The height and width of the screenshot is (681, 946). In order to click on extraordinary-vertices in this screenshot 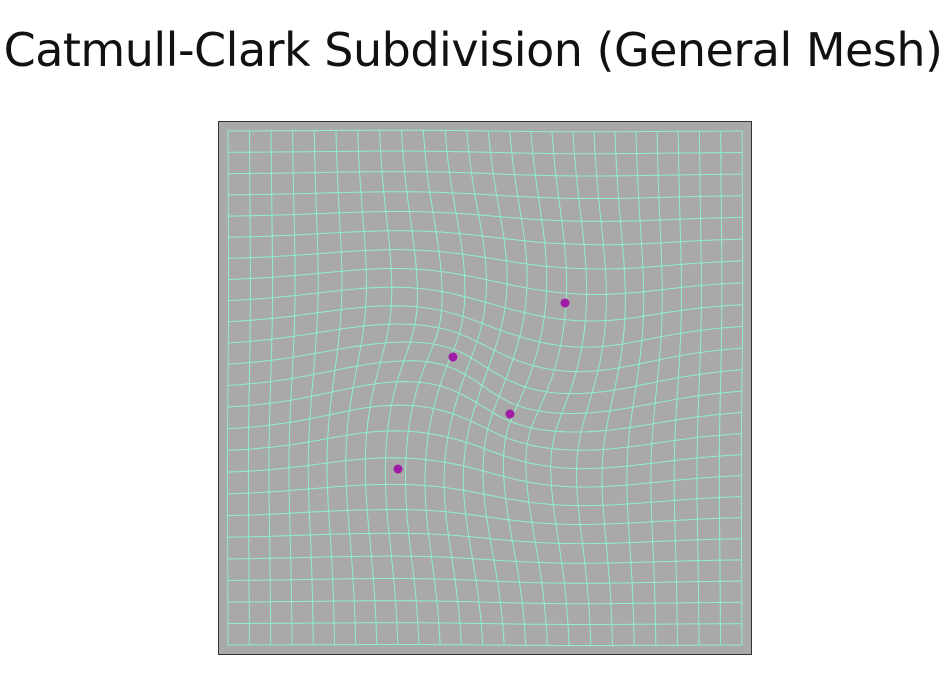, I will do `click(481, 386)`.